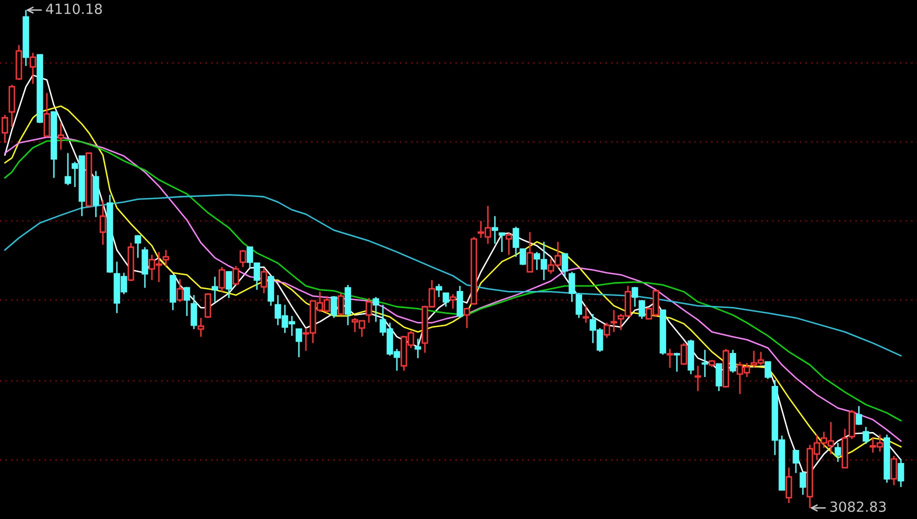  What do you see at coordinates (74, 9) in the screenshot?
I see `annotation: 4110.18` at bounding box center [74, 9].